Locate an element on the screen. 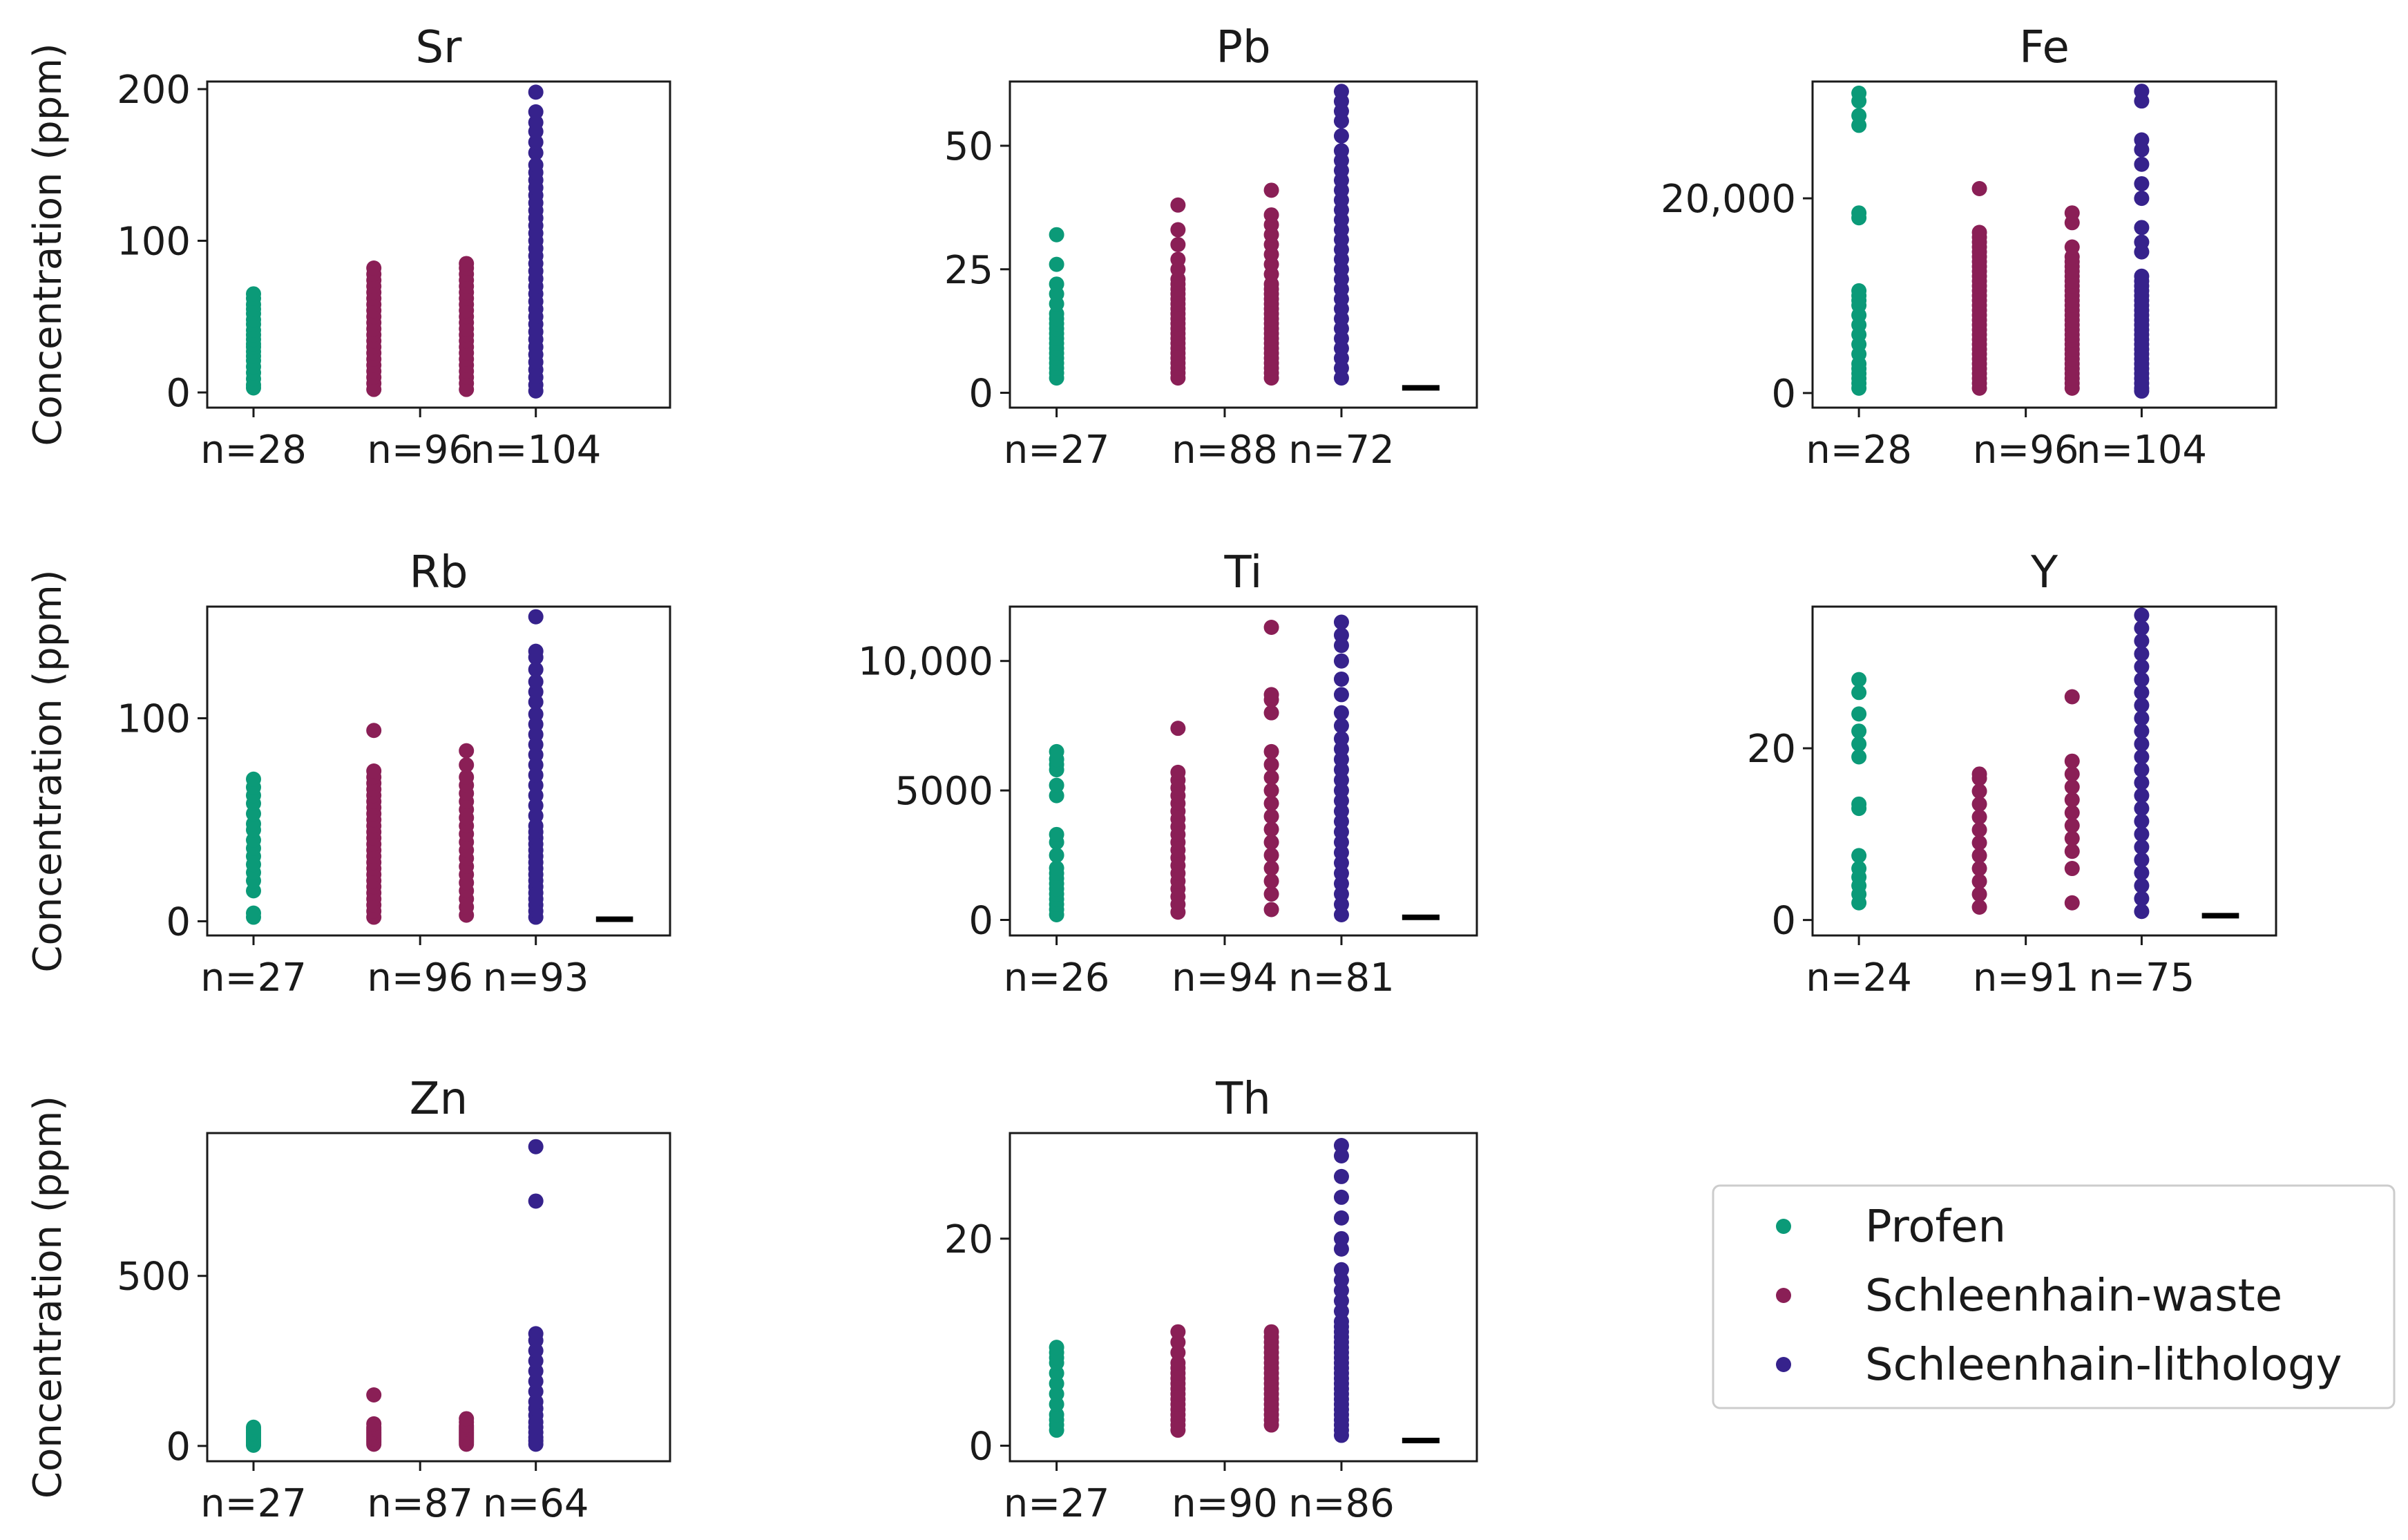 The width and height of the screenshot is (2408, 1540). panel-th: Th 0 20 n=27 n=90 n=86 is located at coordinates (1211, 1300).